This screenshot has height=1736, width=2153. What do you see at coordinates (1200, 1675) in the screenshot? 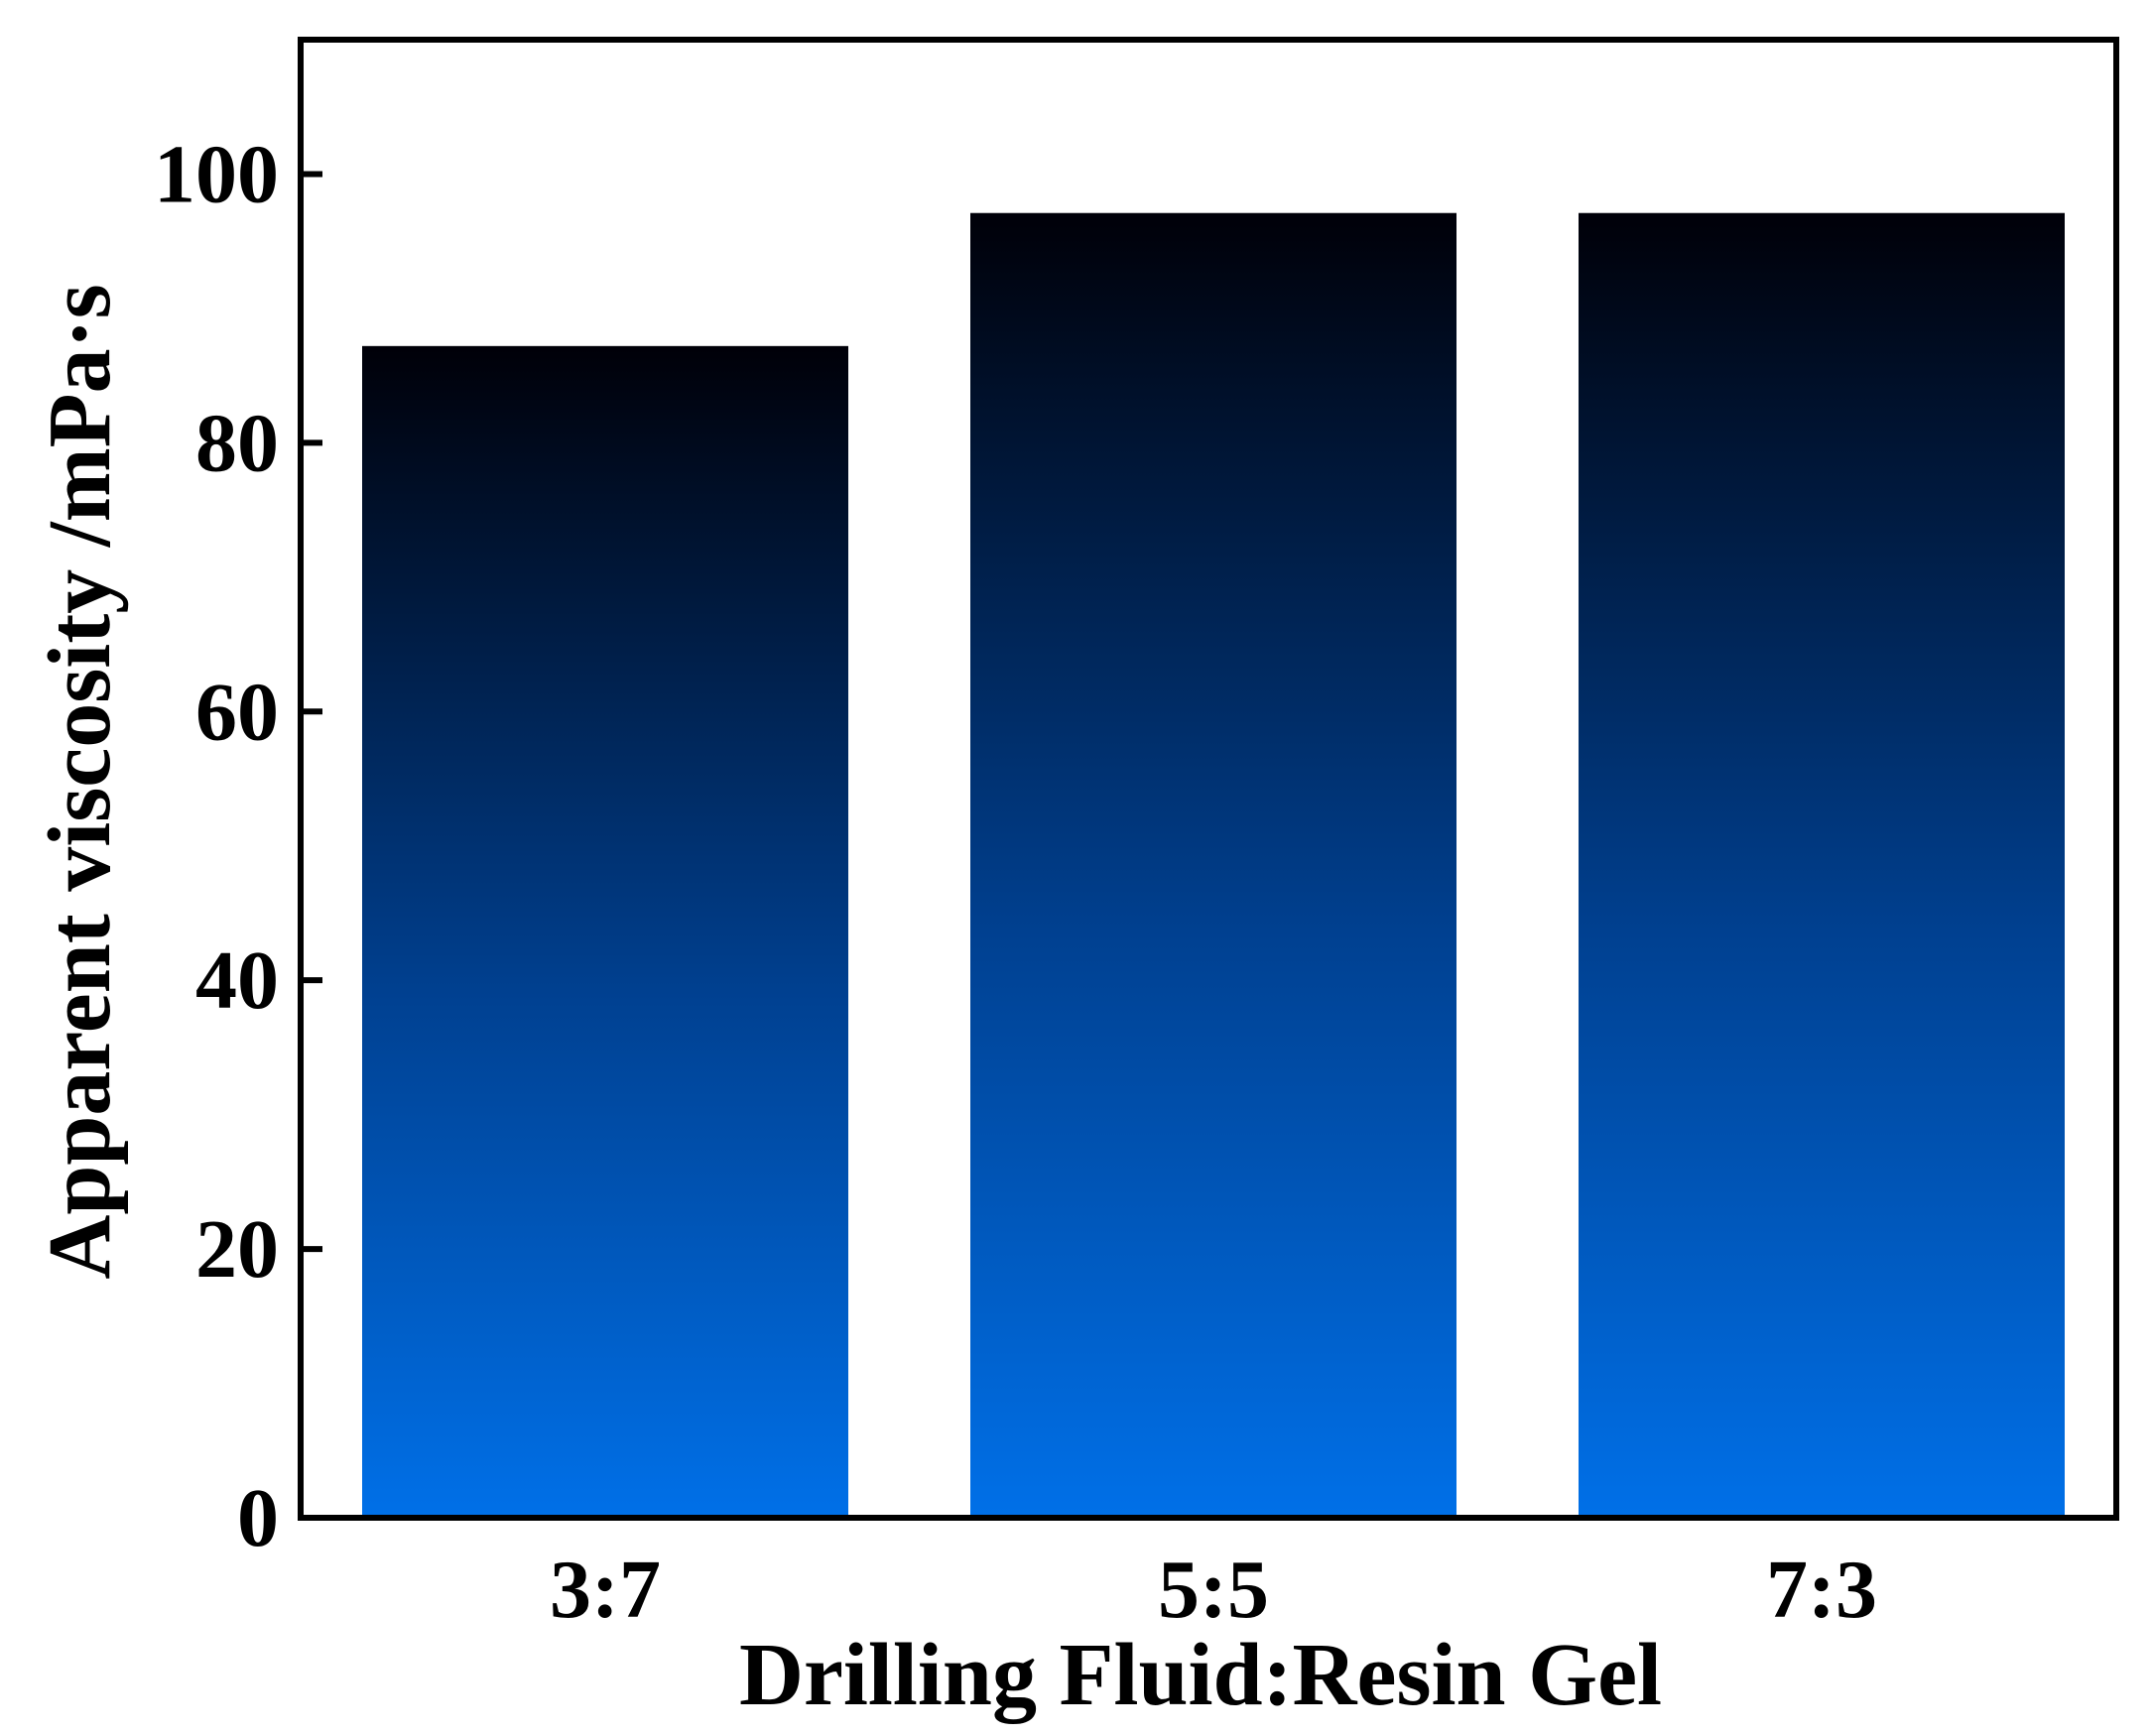
I see `x-axis-title: Drilling Fluid:Resin Gel` at bounding box center [1200, 1675].